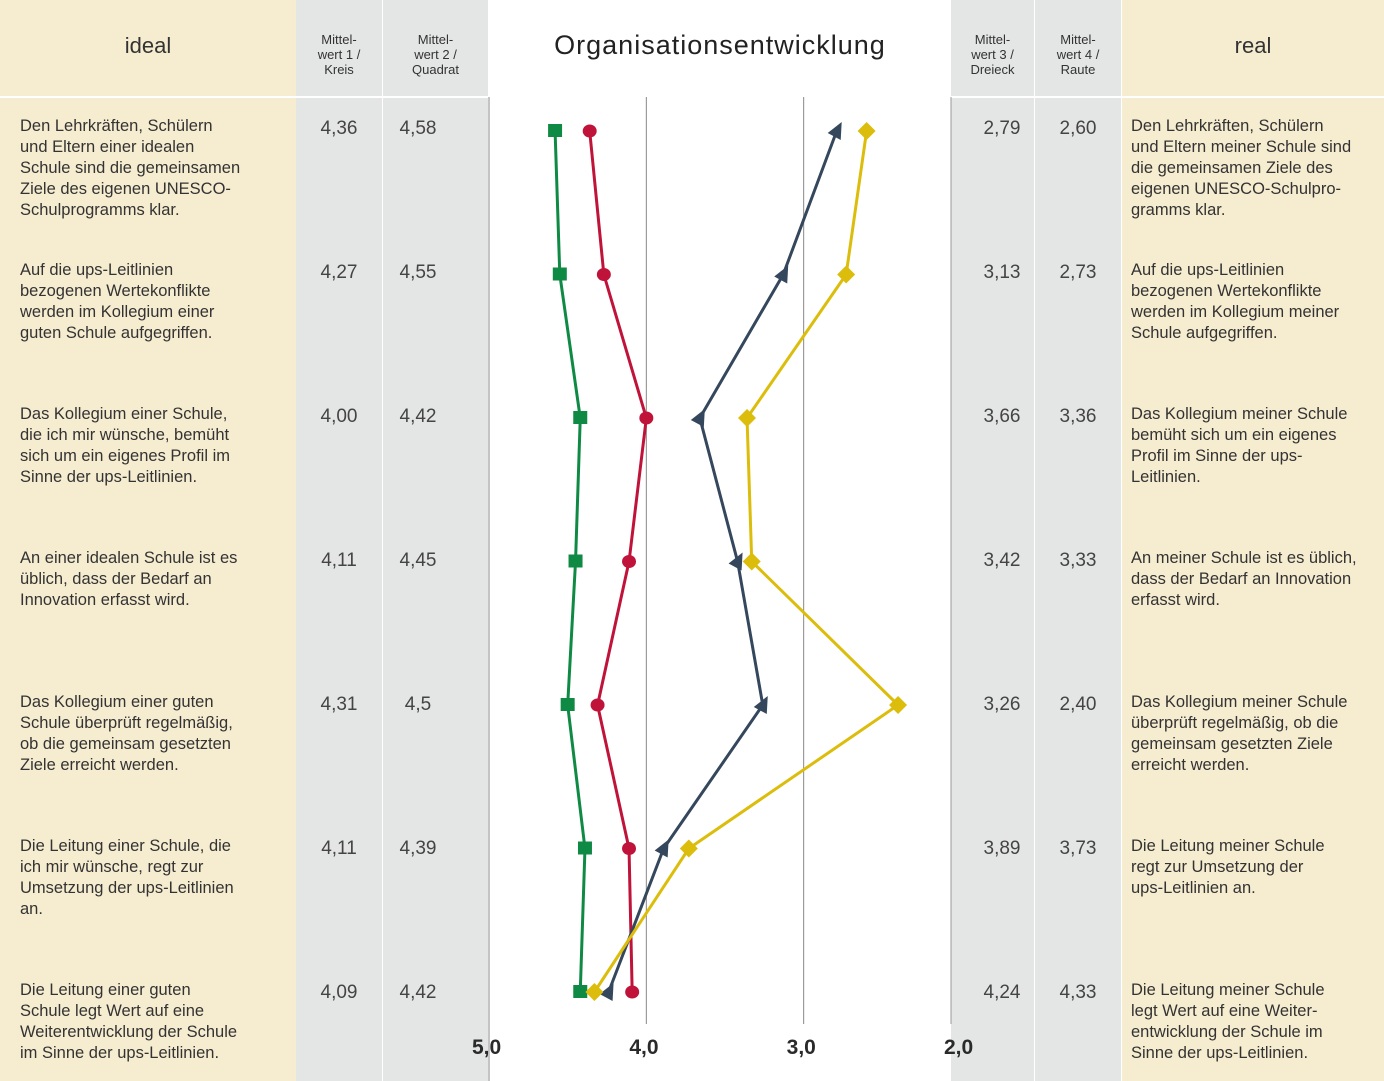  I want to click on ideal-text-line: Schule sind die gemeinsamen, so click(130, 168).